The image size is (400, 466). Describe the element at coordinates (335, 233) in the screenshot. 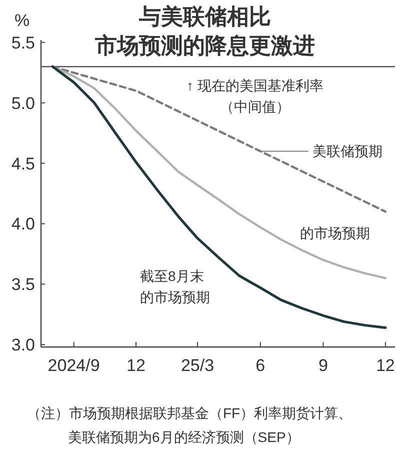

I see `series-label: 的市场预期` at that location.